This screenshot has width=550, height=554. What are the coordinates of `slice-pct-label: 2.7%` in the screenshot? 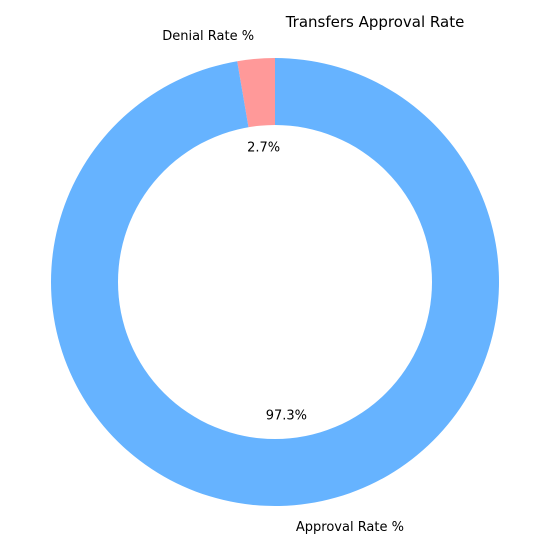 It's located at (263, 148).